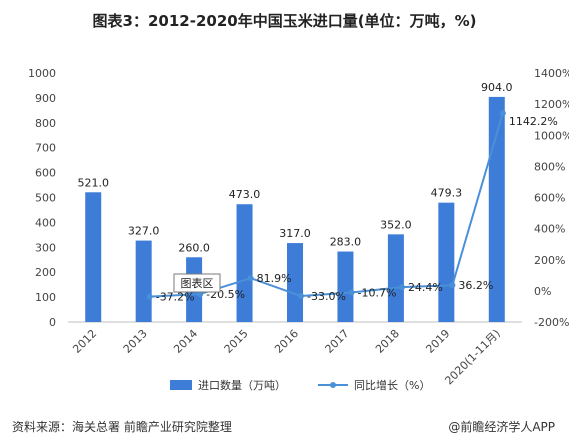 The height and width of the screenshot is (445, 569). What do you see at coordinates (284, 21) in the screenshot?
I see `chart-title: 图表3：2012-2020年中国玉米进口量(单位：万吨，%)` at bounding box center [284, 21].